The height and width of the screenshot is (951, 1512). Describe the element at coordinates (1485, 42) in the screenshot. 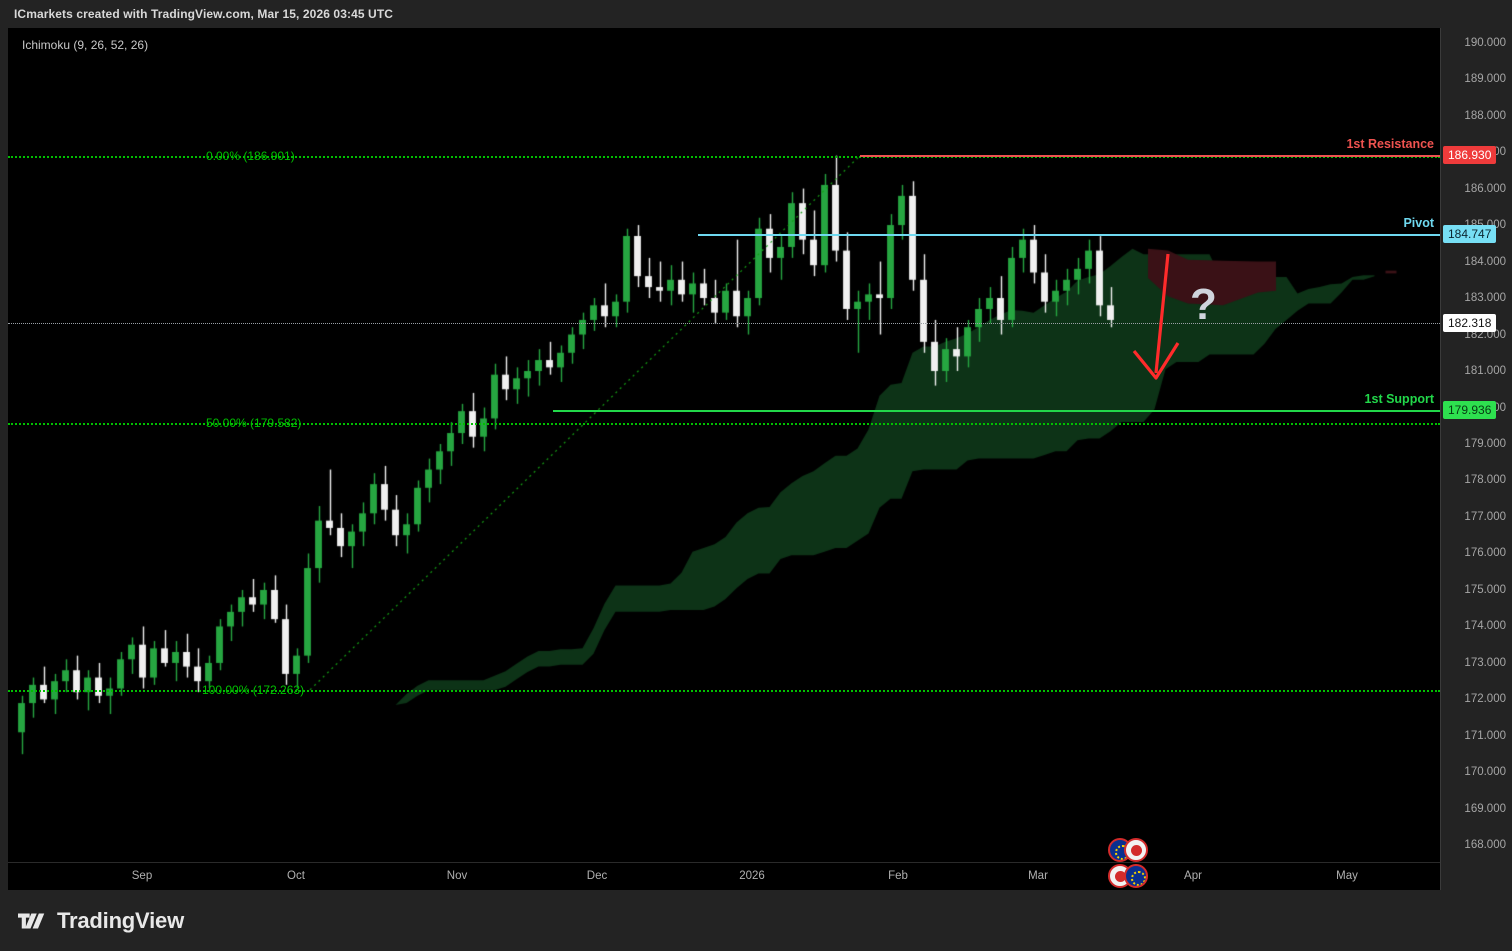

I see `price-tick: 190.000` at that location.